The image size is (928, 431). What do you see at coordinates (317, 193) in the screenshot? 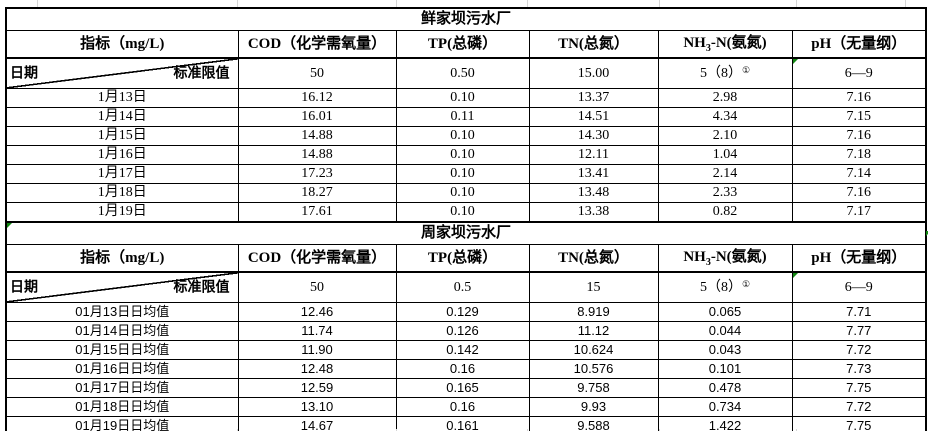
I see `value-cod: 18.27` at bounding box center [317, 193].